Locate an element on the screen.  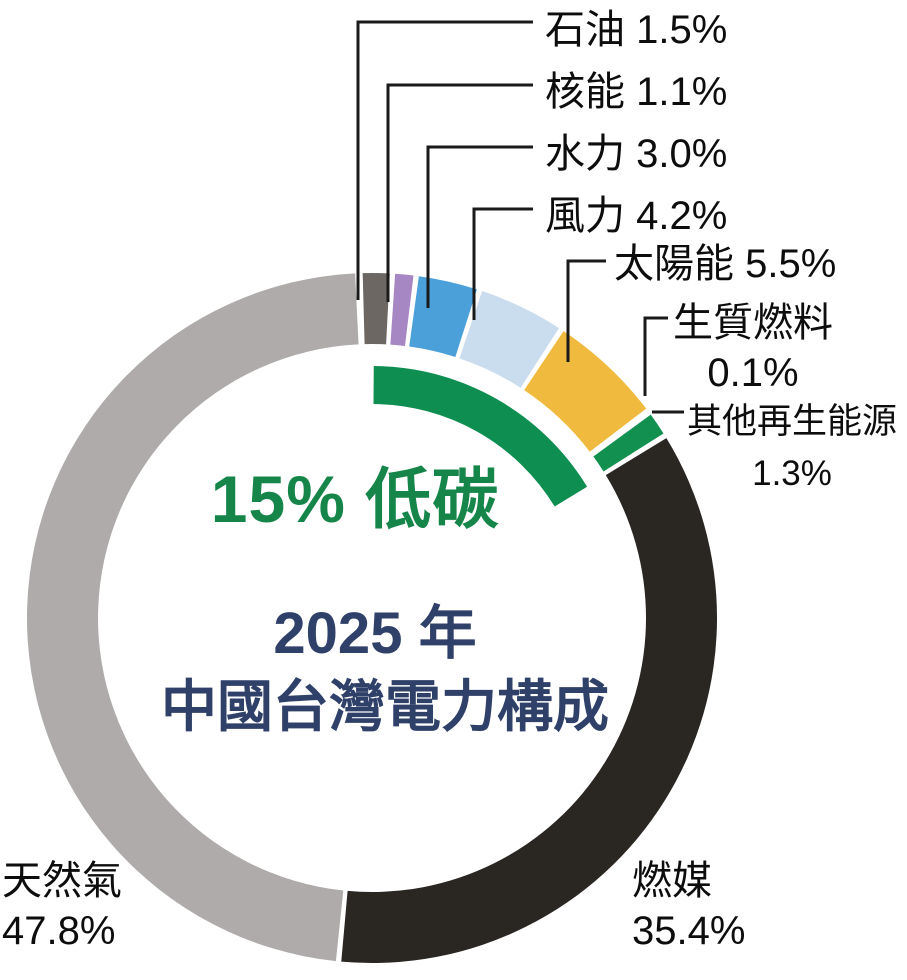
callout-natural-gas: 天然氣 47.8% is located at coordinates (62, 906).